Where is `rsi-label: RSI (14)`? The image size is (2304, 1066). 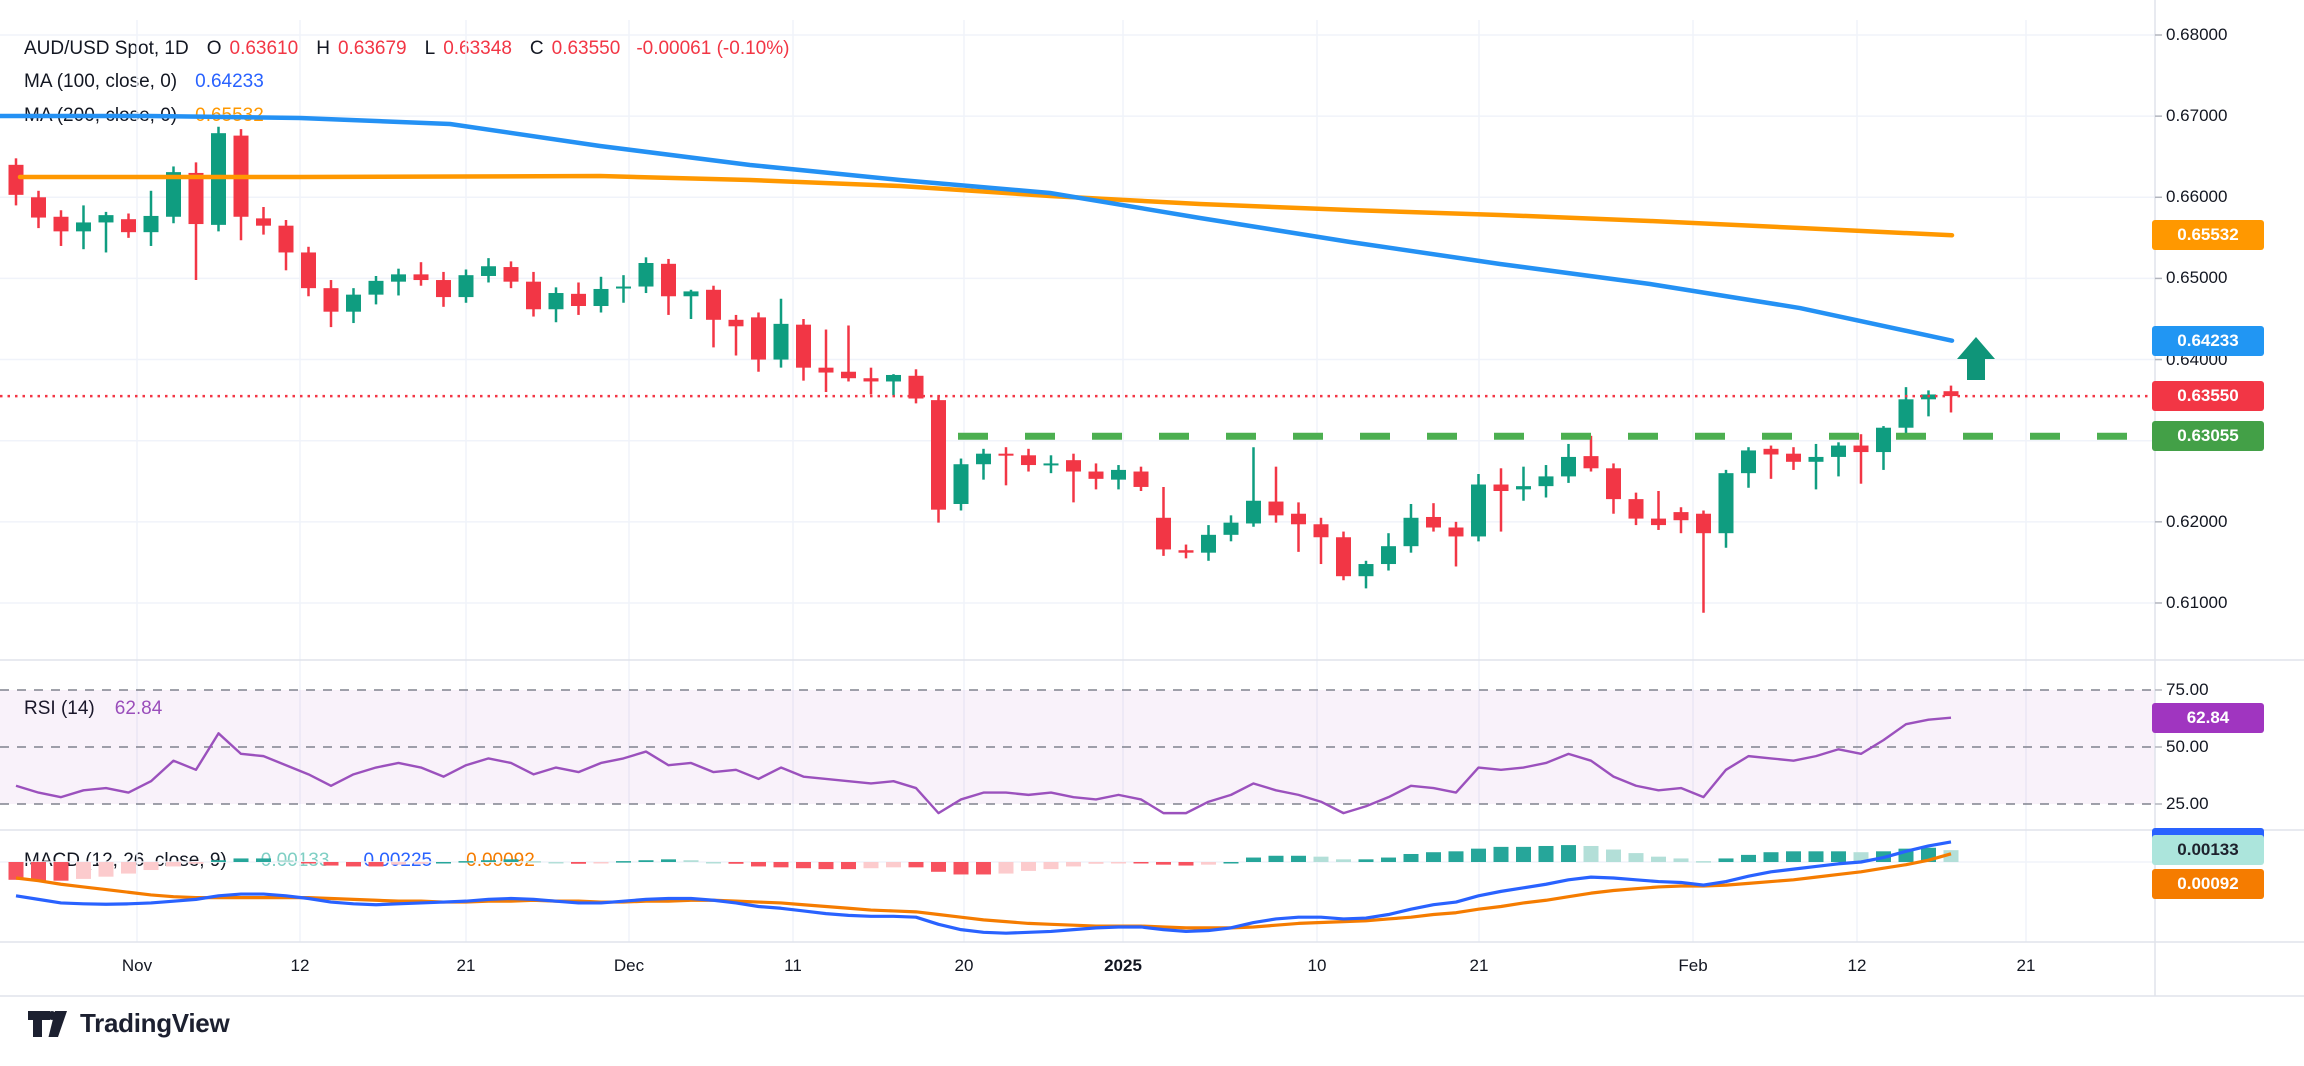 rsi-label: RSI (14) is located at coordinates (59, 708).